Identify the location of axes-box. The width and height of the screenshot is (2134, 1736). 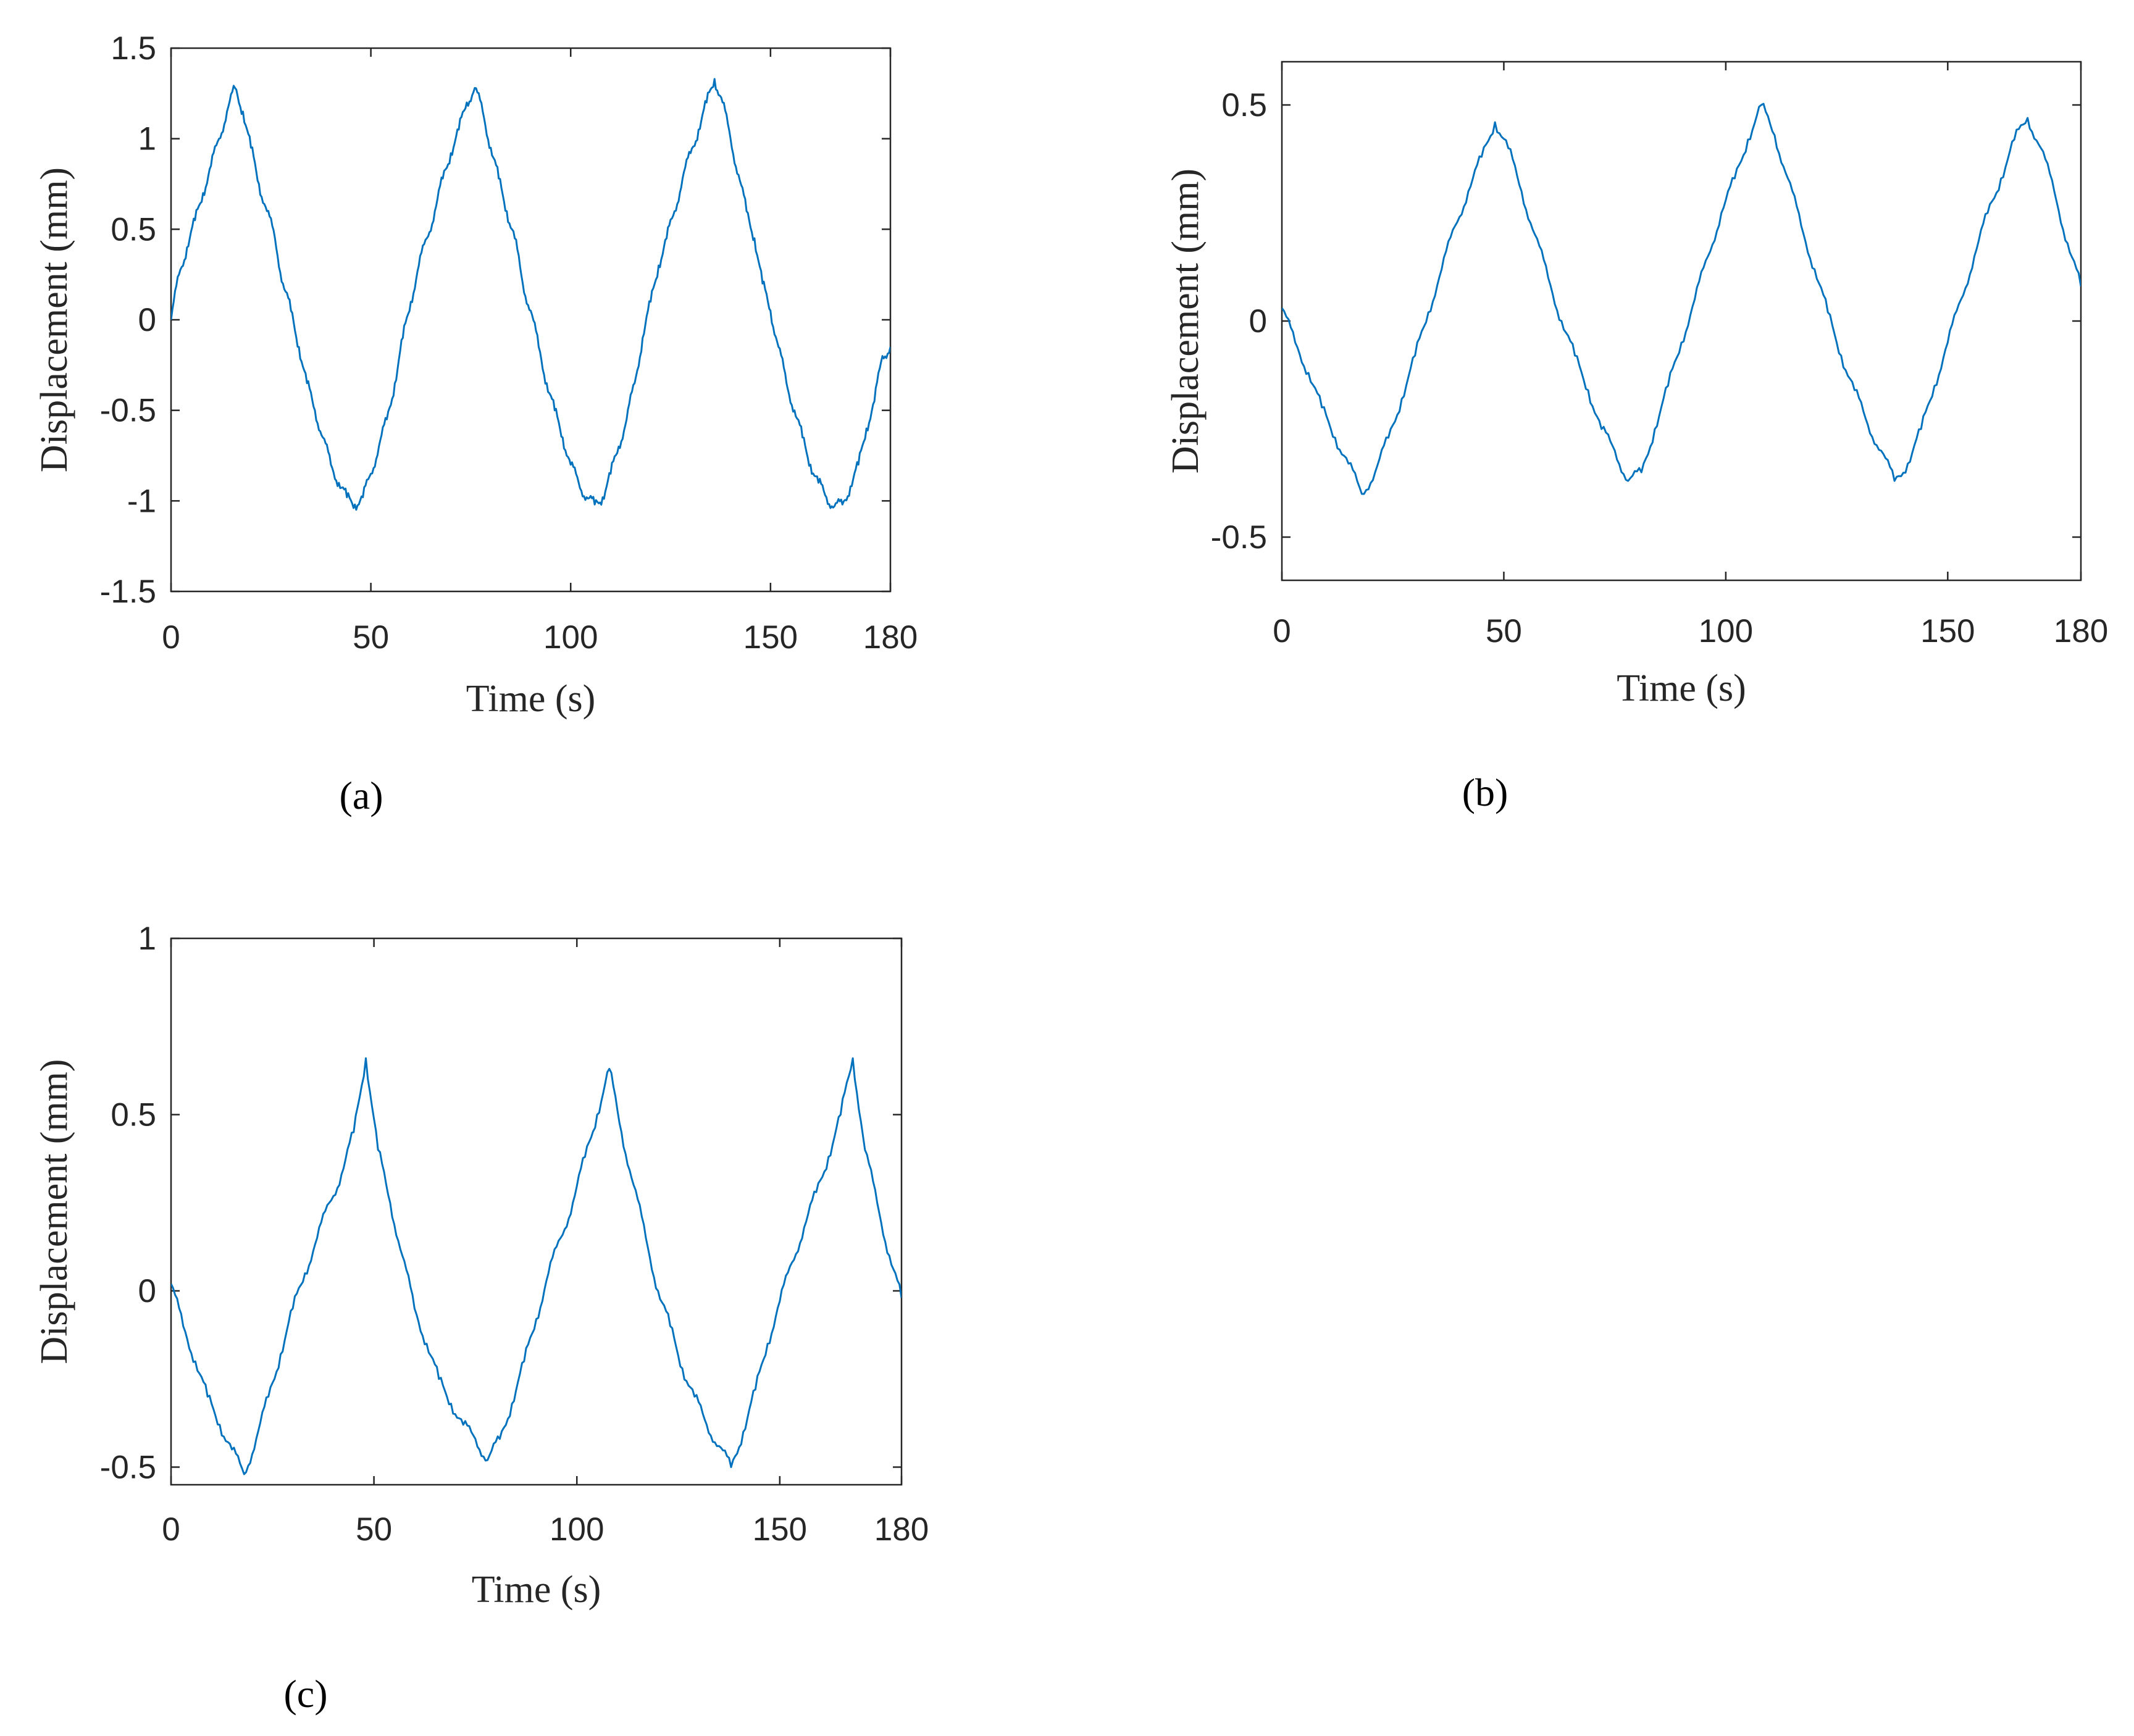
(536, 1211).